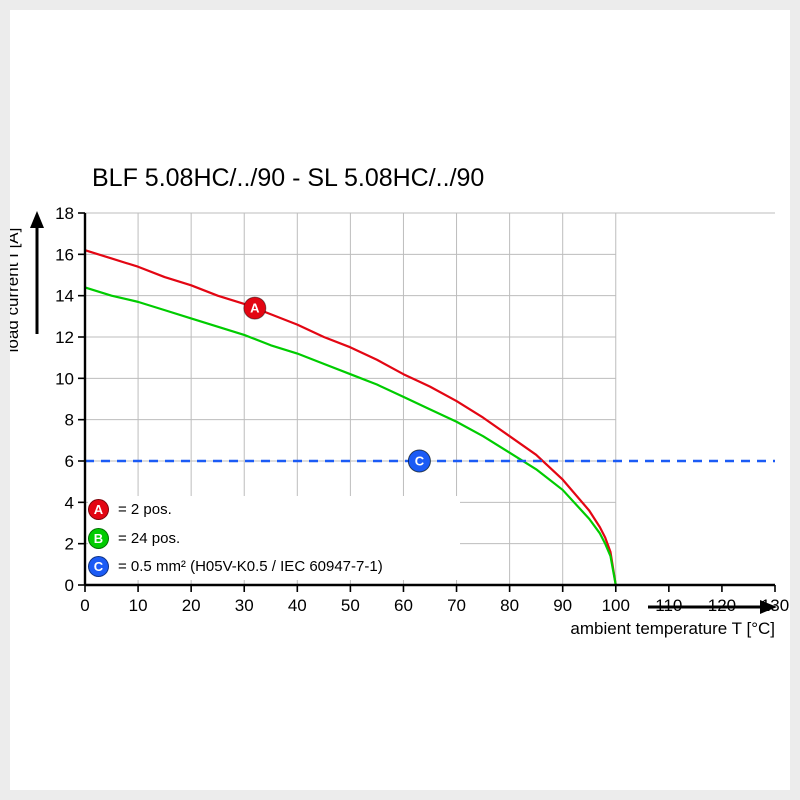 This screenshot has height=800, width=800. I want to click on curve-marker-a, so click(255, 308).